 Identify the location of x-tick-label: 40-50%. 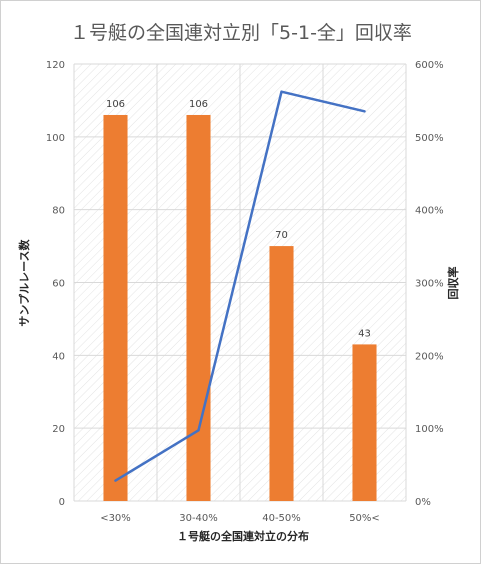
(281, 518).